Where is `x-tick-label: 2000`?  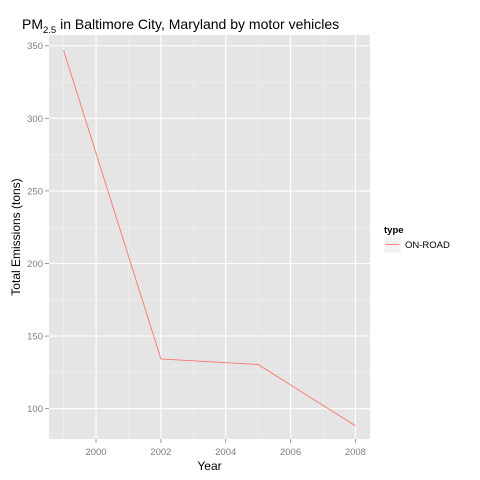 x-tick-label: 2000 is located at coordinates (95, 452).